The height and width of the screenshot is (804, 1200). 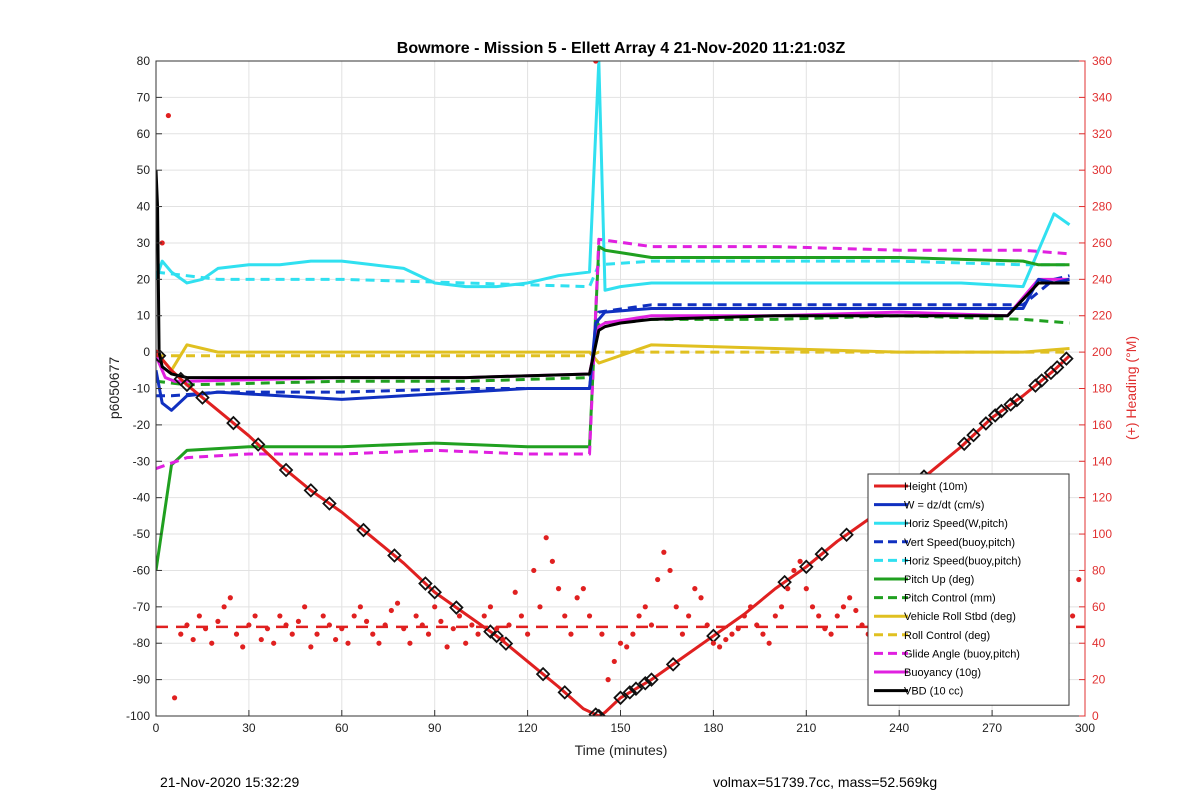 What do you see at coordinates (1102, 425) in the screenshot?
I see `y2-tick-label: 160` at bounding box center [1102, 425].